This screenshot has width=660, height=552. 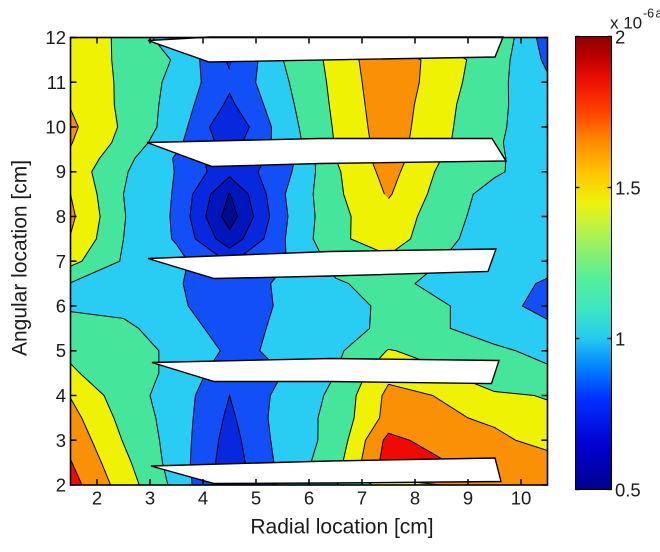 I want to click on svg-text: 11, so click(x=56, y=82).